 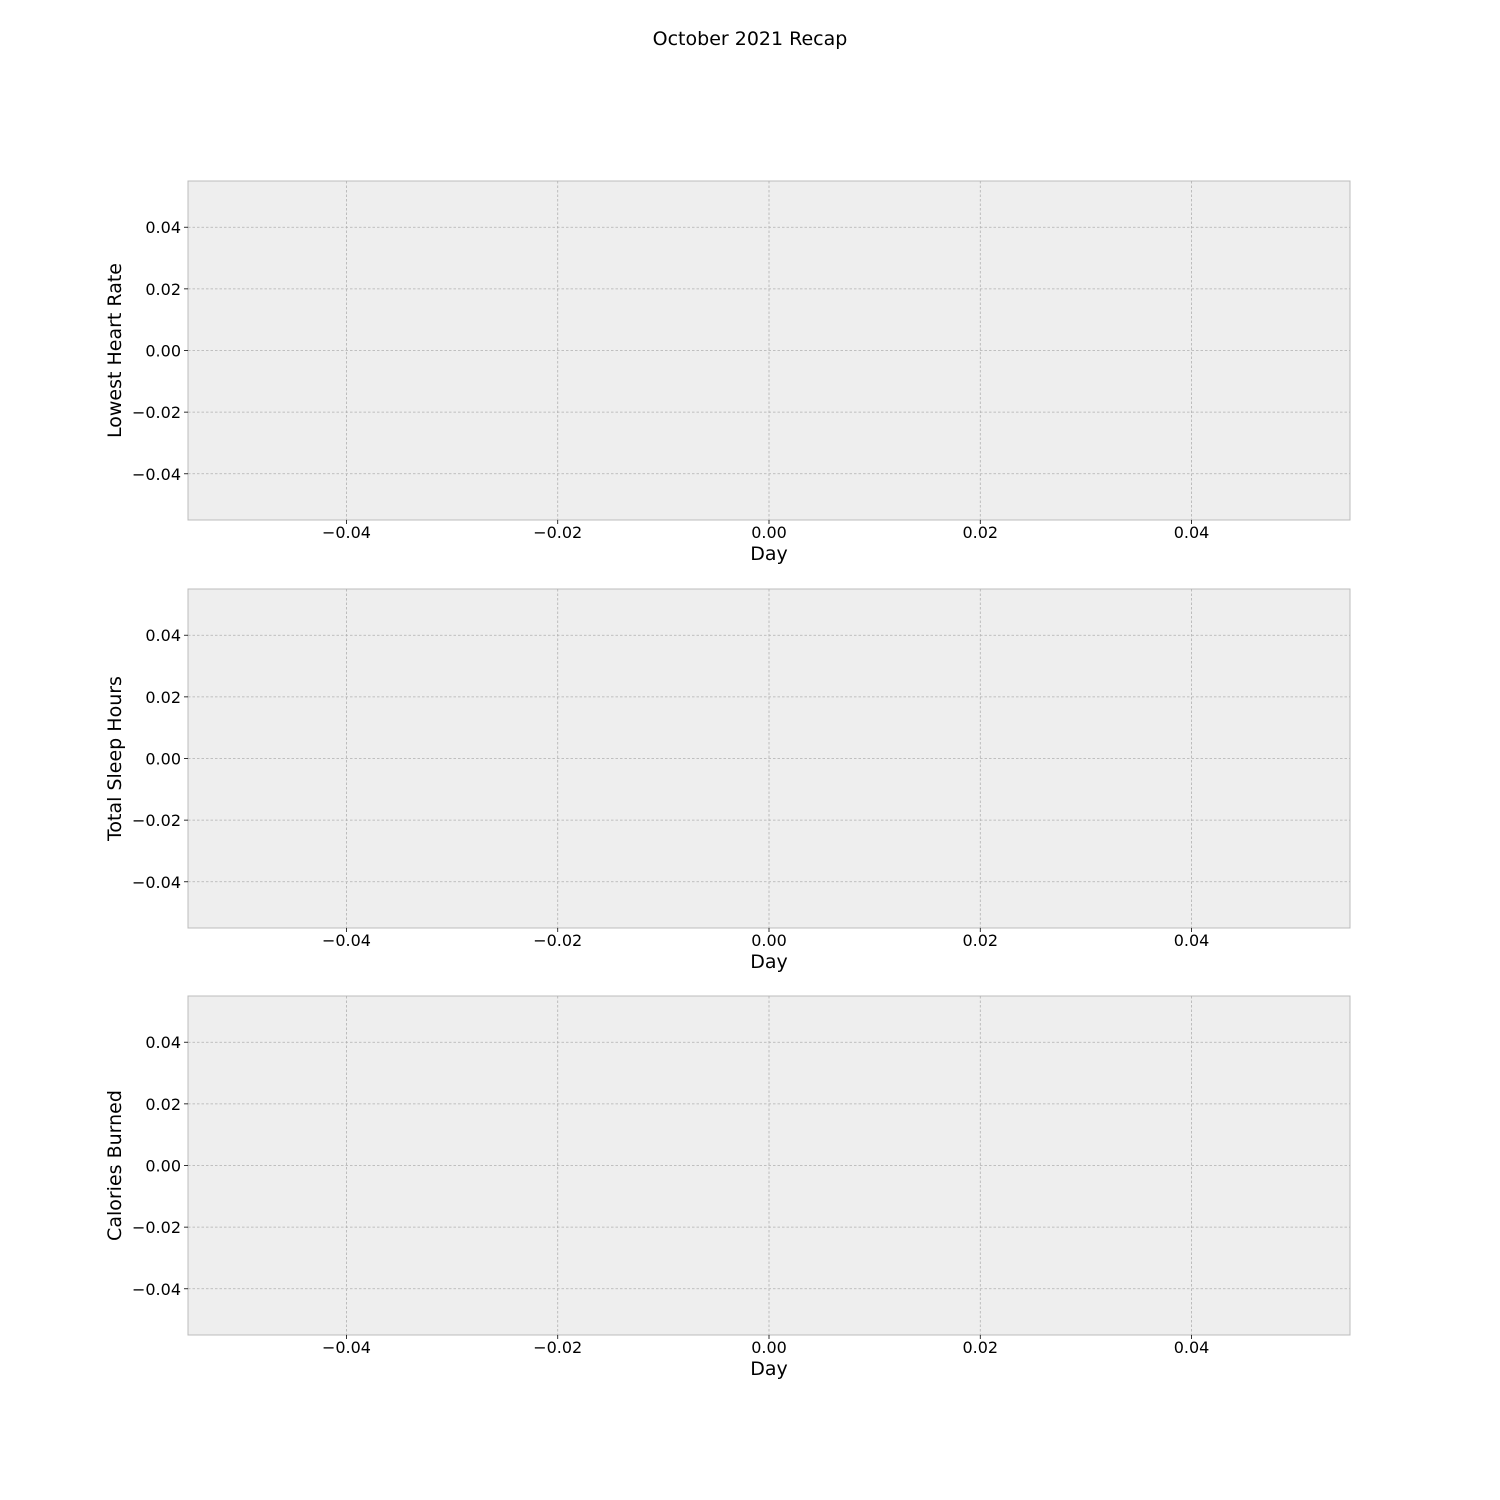 I want to click on y-axis-label: Total Sleep Hours, so click(x=115, y=759).